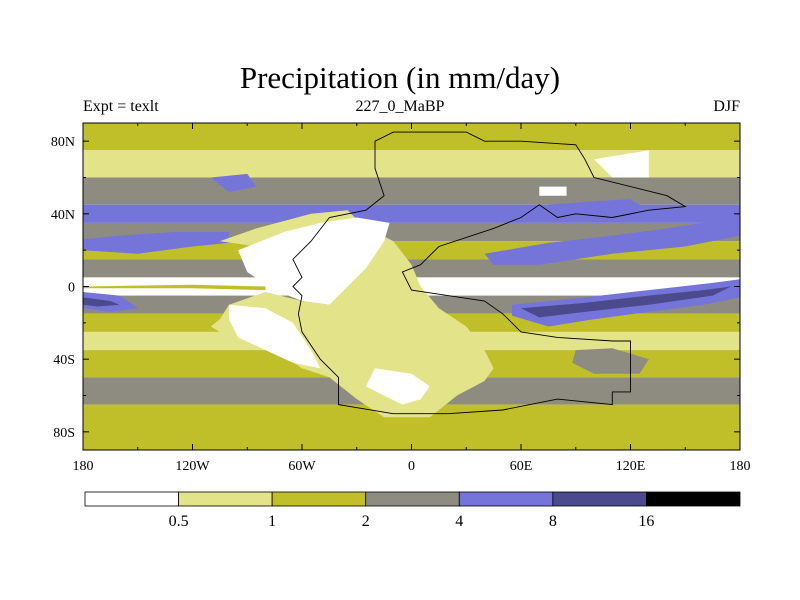 Image resolution: width=800 pixels, height=600 pixels. I want to click on y-tick-label: 0, so click(71, 288).